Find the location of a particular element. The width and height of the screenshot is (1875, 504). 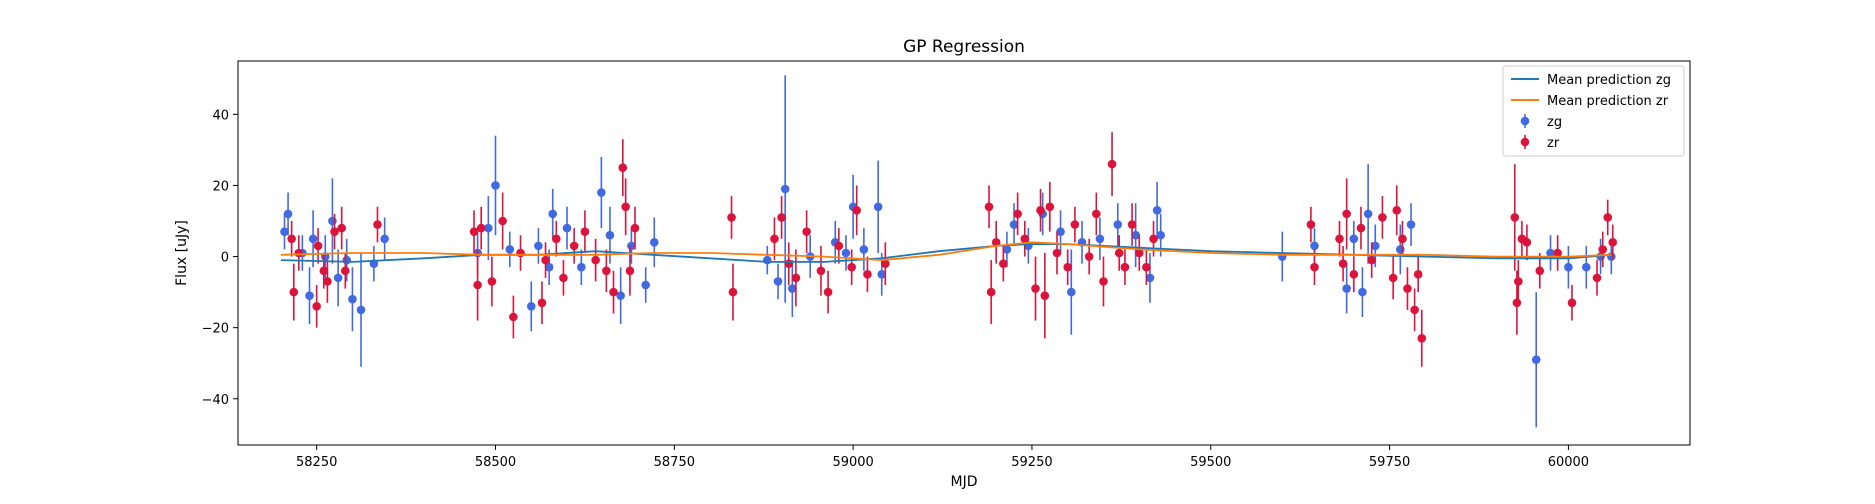

chart-title: GP Regression is located at coordinates (964, 47).